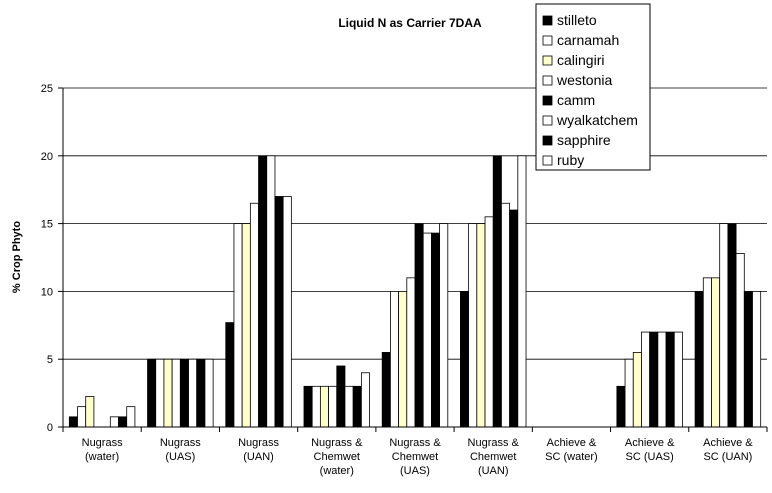 This screenshot has width=772, height=493. Describe the element at coordinates (597, 120) in the screenshot. I see `legend-label: wyalkatchem` at that location.